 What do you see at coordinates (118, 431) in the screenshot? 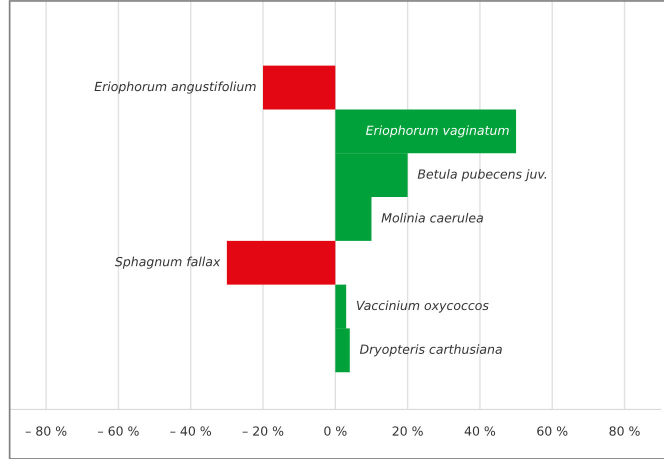
I see `x-tick-label: – 60 %` at bounding box center [118, 431].